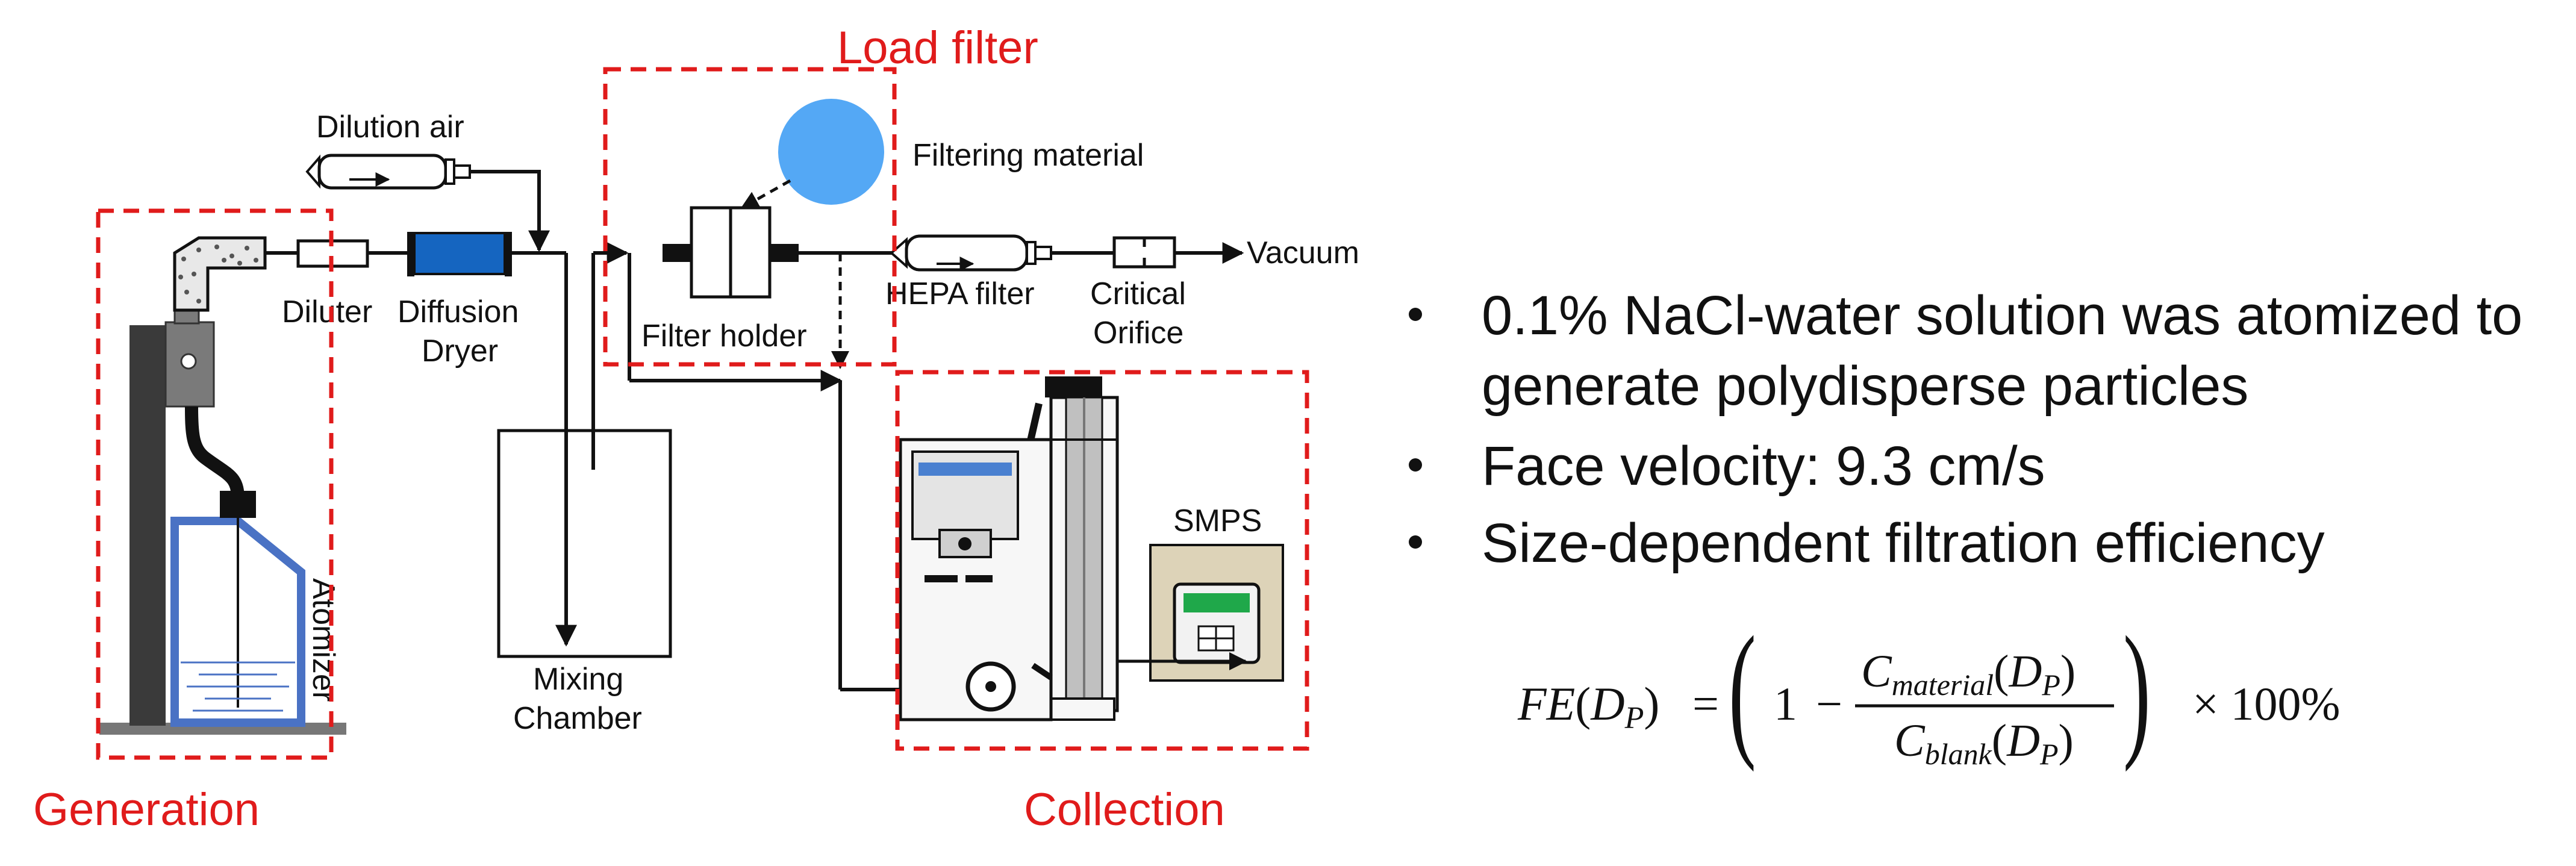  What do you see at coordinates (237, 622) in the screenshot?
I see `atomizer-bottle` at bounding box center [237, 622].